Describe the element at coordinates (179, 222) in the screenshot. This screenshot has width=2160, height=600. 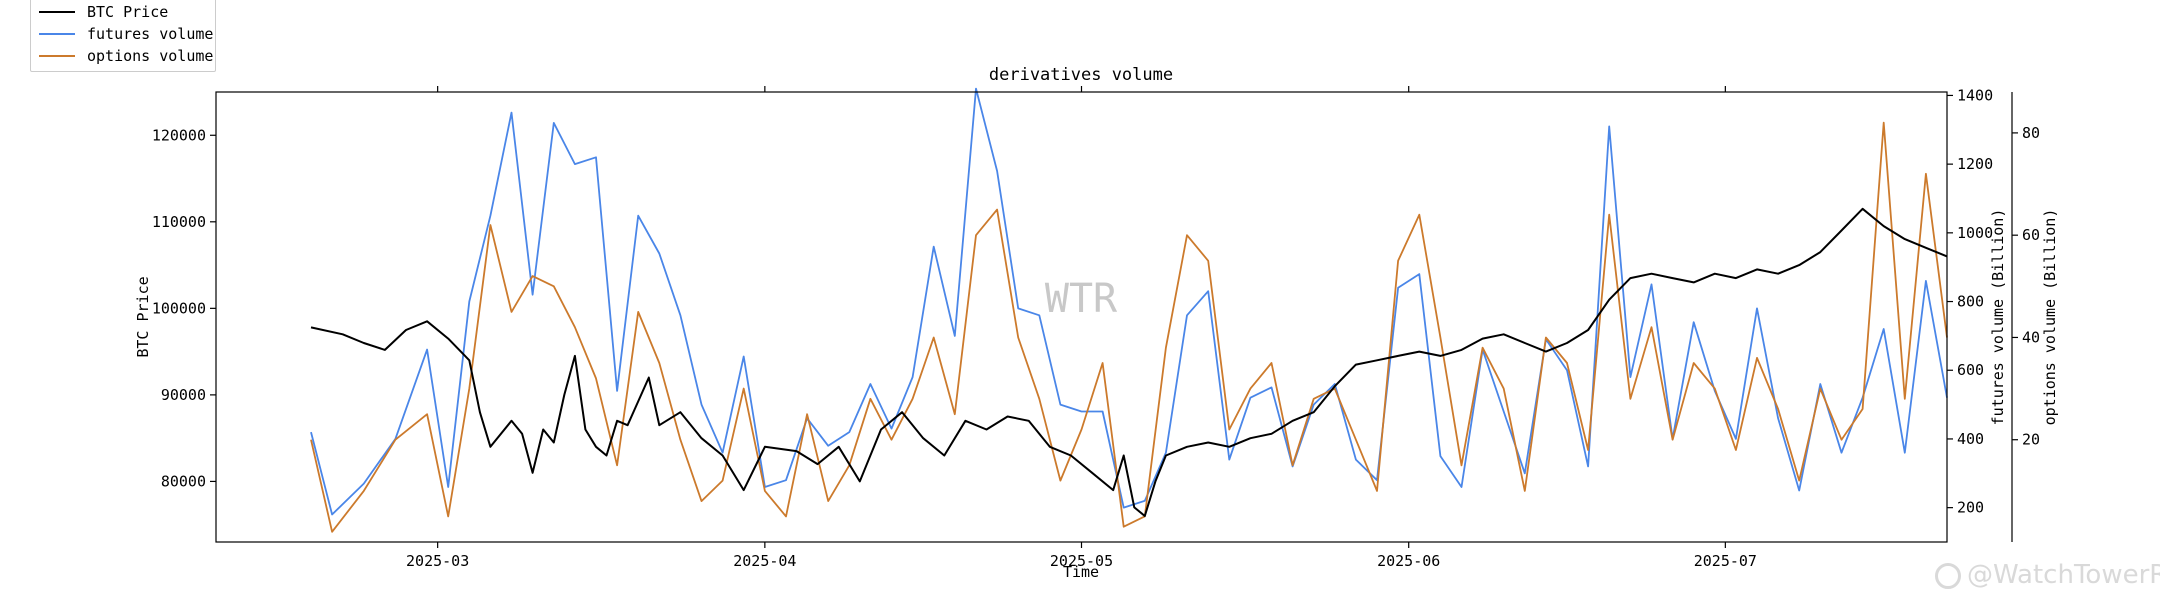
I see `left-tick-label: 110000` at that location.